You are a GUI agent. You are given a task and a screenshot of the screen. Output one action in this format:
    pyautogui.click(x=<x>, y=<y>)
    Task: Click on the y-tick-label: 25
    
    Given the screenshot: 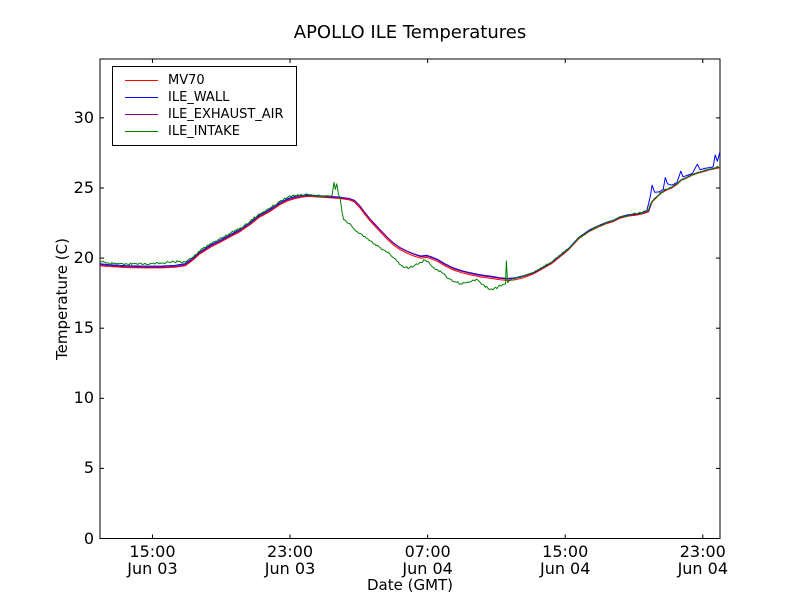 What is the action you would take?
    pyautogui.click(x=83, y=187)
    